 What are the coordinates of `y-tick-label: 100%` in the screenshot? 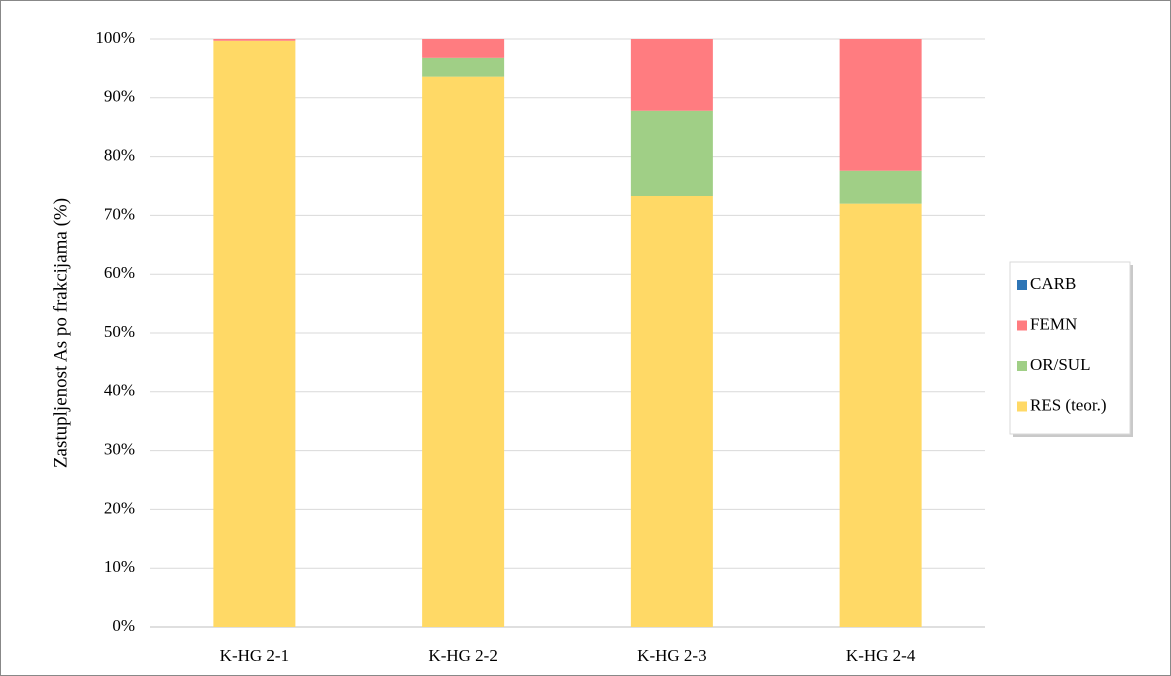 It's located at (115, 37).